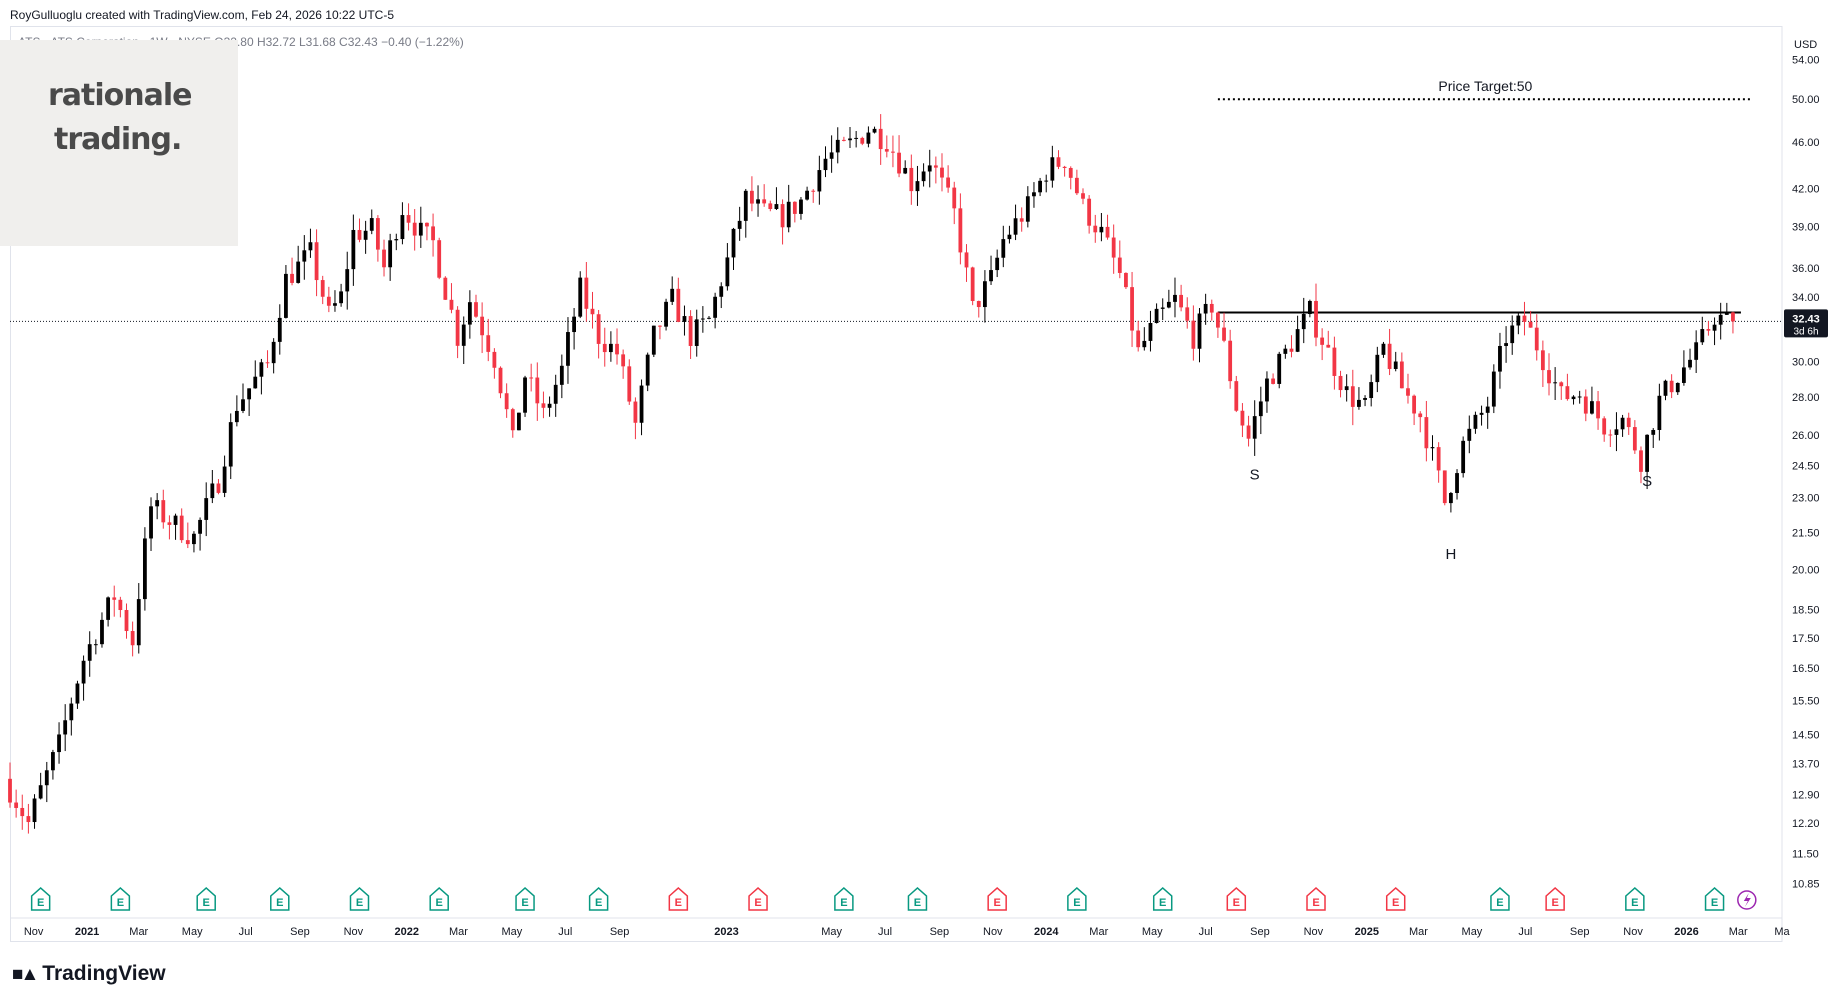  I want to click on price-tick-label: 24.50, so click(1806, 466).